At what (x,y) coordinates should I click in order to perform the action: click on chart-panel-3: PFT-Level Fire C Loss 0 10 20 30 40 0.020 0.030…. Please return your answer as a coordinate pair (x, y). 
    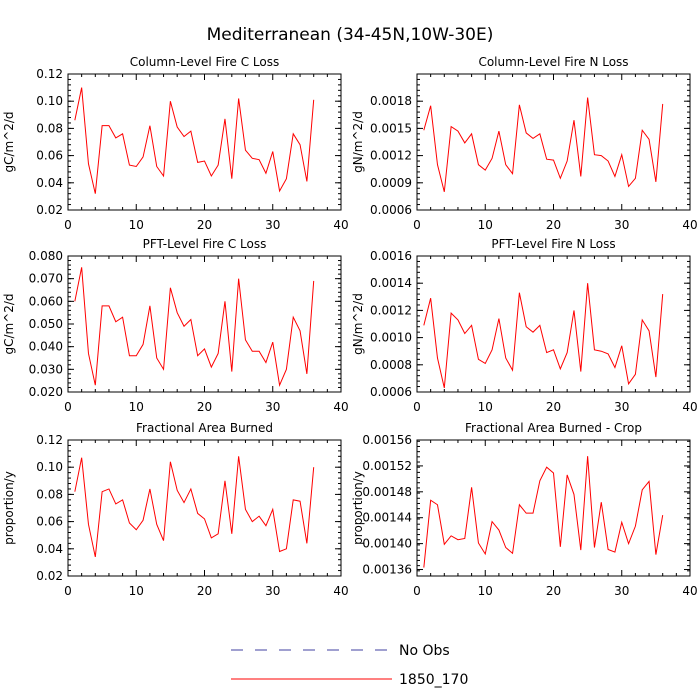
    Looking at the image, I should click on (175, 325).